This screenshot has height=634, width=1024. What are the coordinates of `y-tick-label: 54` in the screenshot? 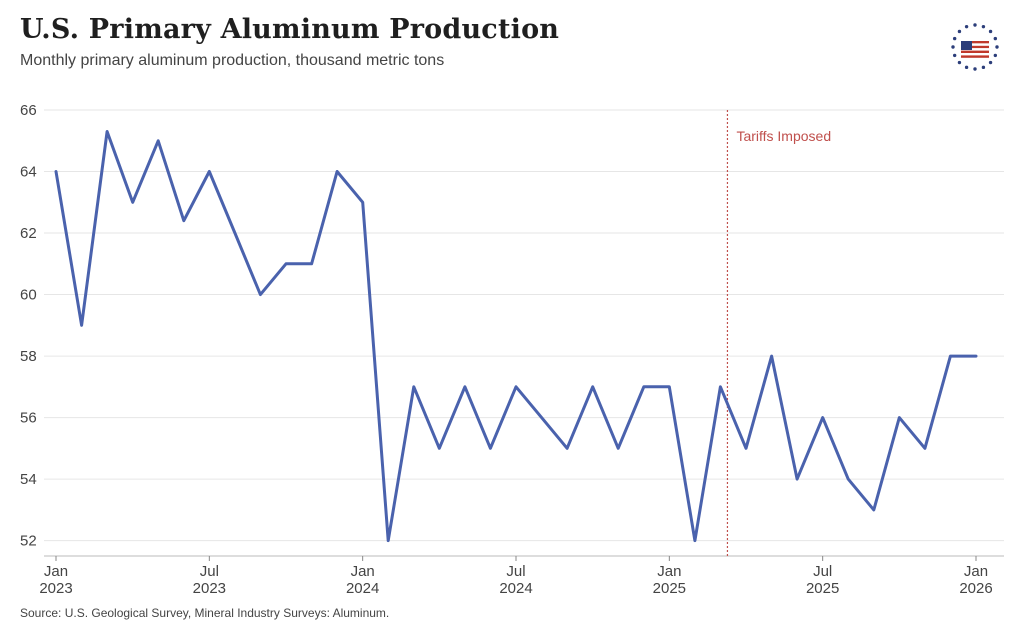 It's located at (28, 479).